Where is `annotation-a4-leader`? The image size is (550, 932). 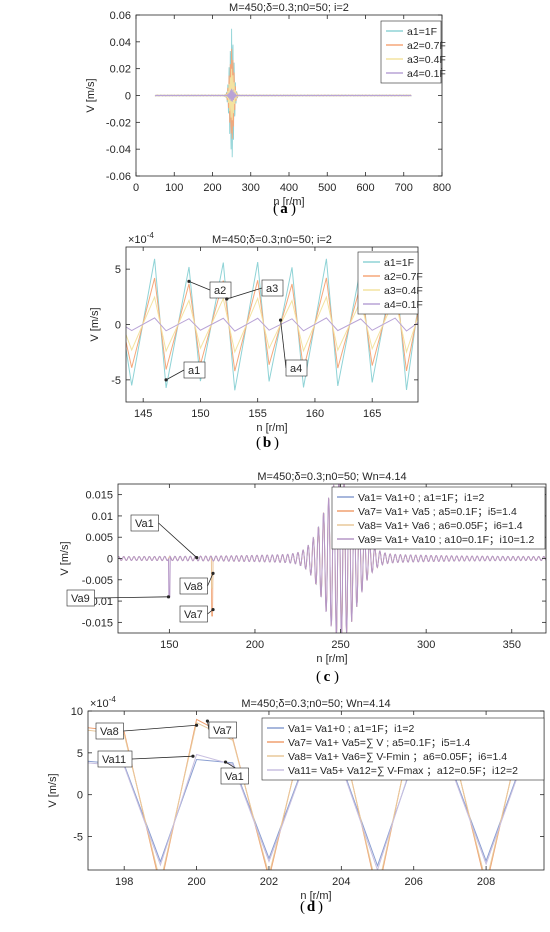
annotation-a4-leader is located at coordinates (283, 344).